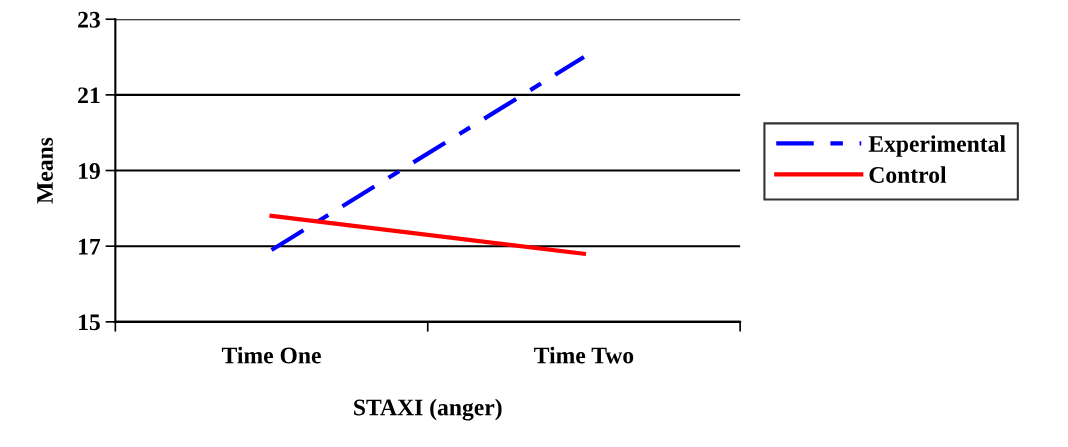 The width and height of the screenshot is (1068, 447). What do you see at coordinates (908, 174) in the screenshot?
I see `legend-label: Control` at bounding box center [908, 174].